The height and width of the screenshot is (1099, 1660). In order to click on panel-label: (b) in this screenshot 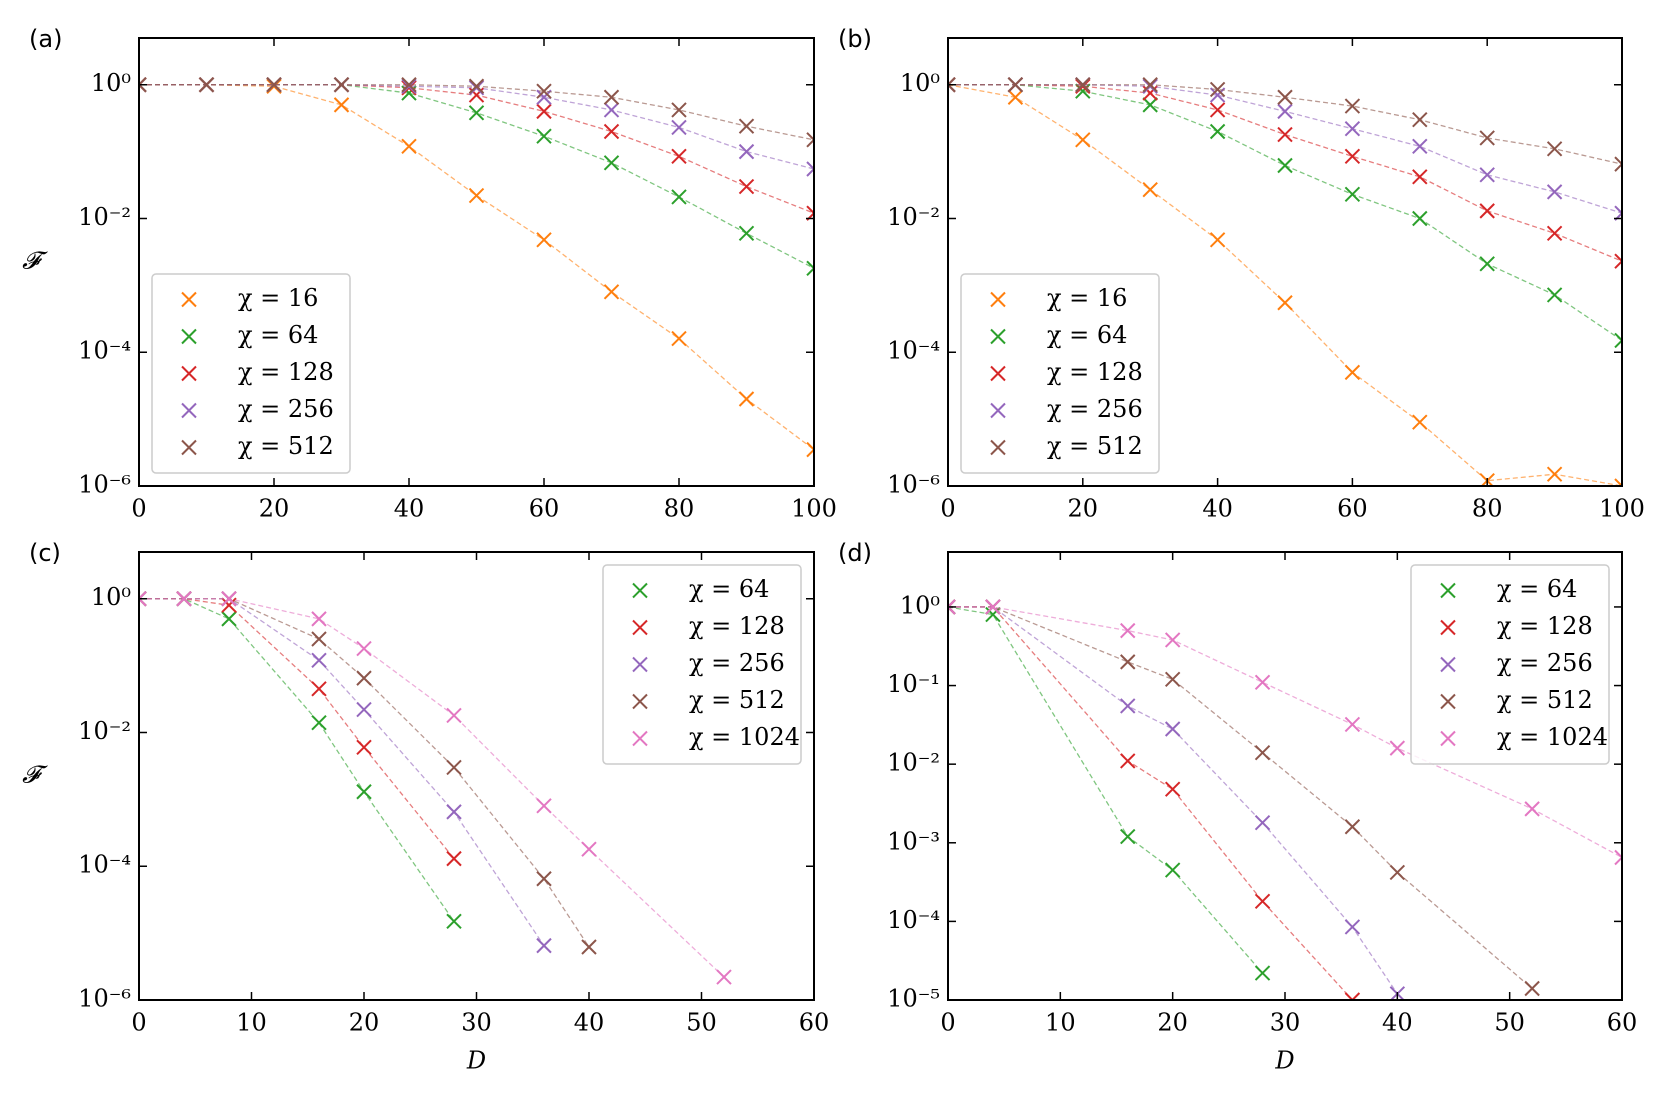, I will do `click(855, 39)`.